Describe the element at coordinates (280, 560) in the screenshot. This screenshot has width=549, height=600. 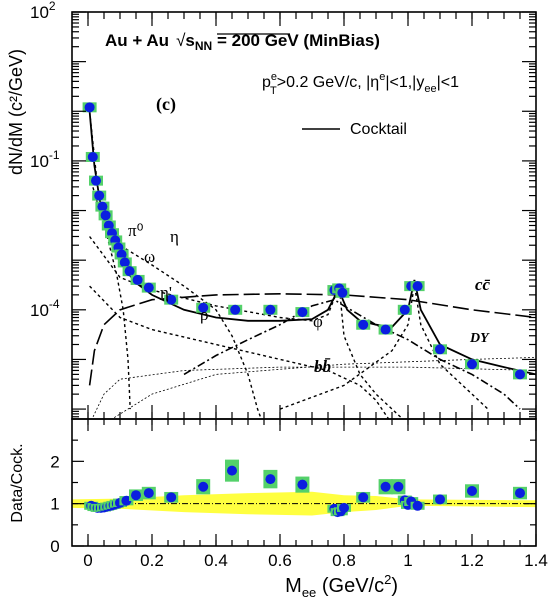
I see `x-tick-label: 0.6` at that location.